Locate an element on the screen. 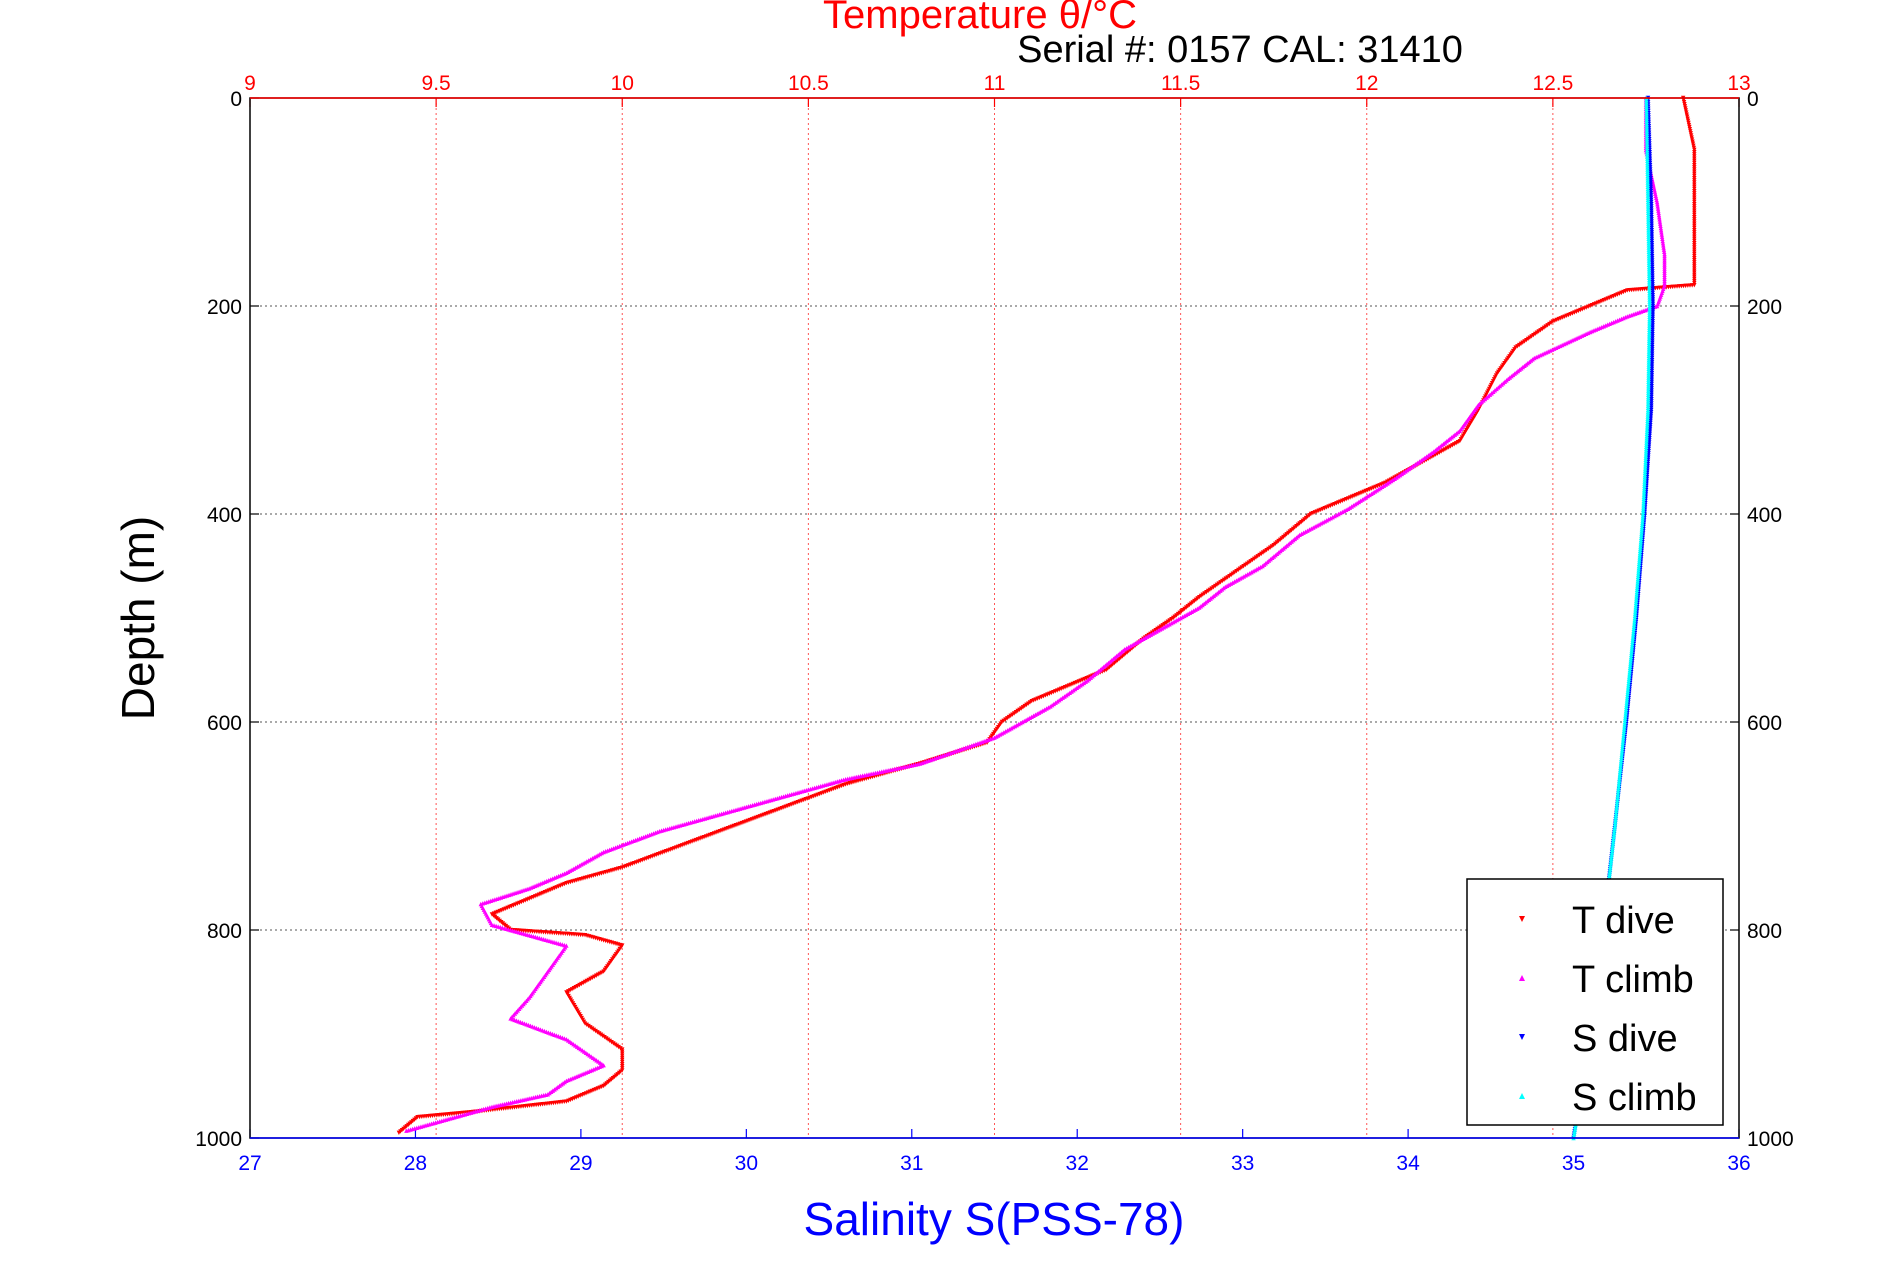 This screenshot has width=1891, height=1262. temperature-tick-label: 9 is located at coordinates (250, 83).